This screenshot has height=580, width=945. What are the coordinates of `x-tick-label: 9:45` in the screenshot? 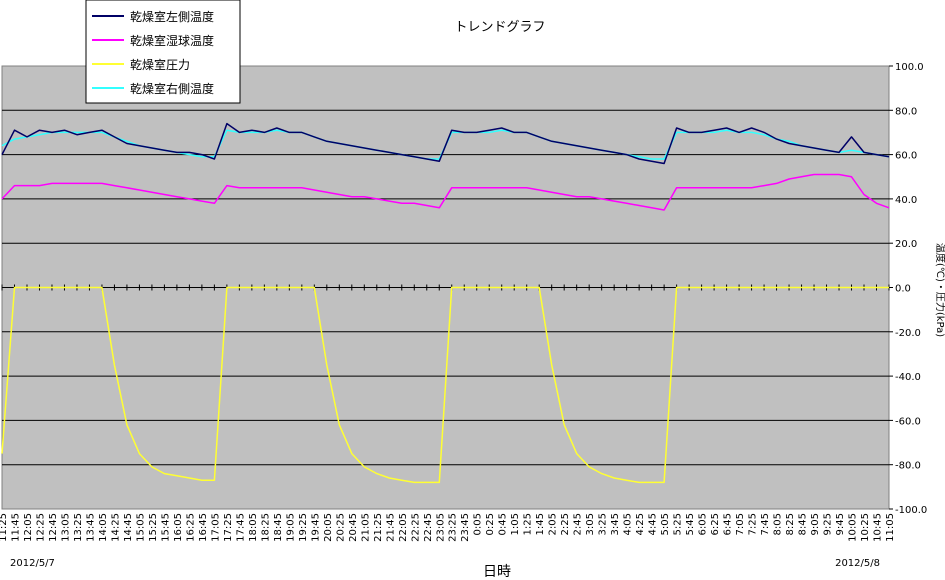 It's located at (840, 524).